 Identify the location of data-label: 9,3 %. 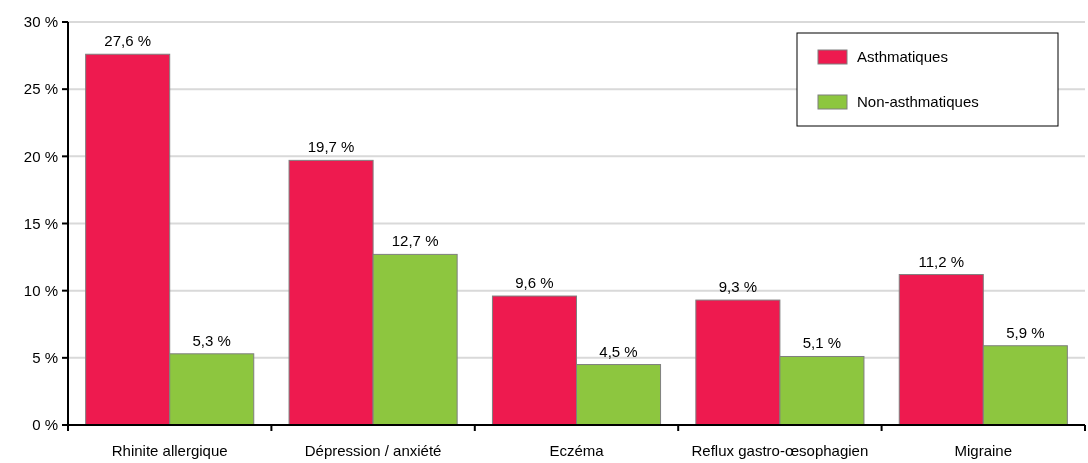
(738, 287).